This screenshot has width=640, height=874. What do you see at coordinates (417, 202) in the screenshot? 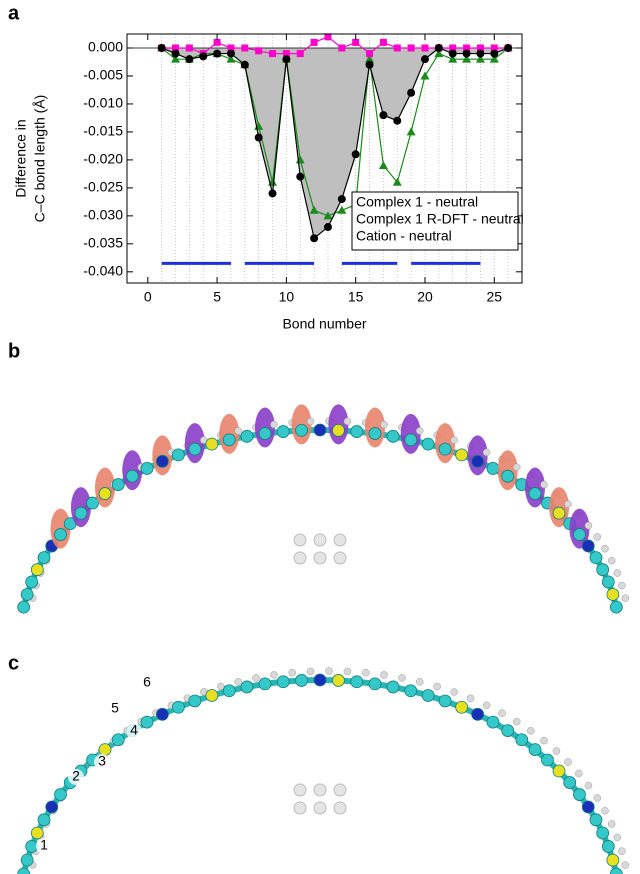
I see `legend-label: Complex 1 - neutral` at bounding box center [417, 202].